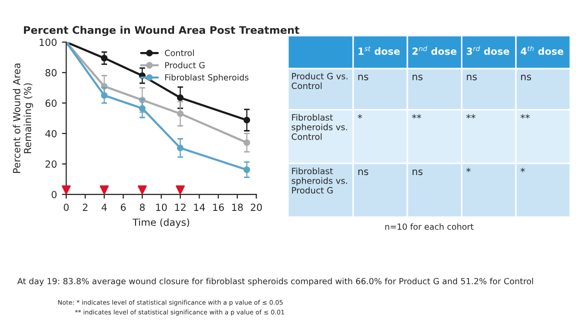 The height and width of the screenshot is (324, 576). Describe the element at coordinates (48, 42) in the screenshot. I see `y-tick-label: 100` at that location.